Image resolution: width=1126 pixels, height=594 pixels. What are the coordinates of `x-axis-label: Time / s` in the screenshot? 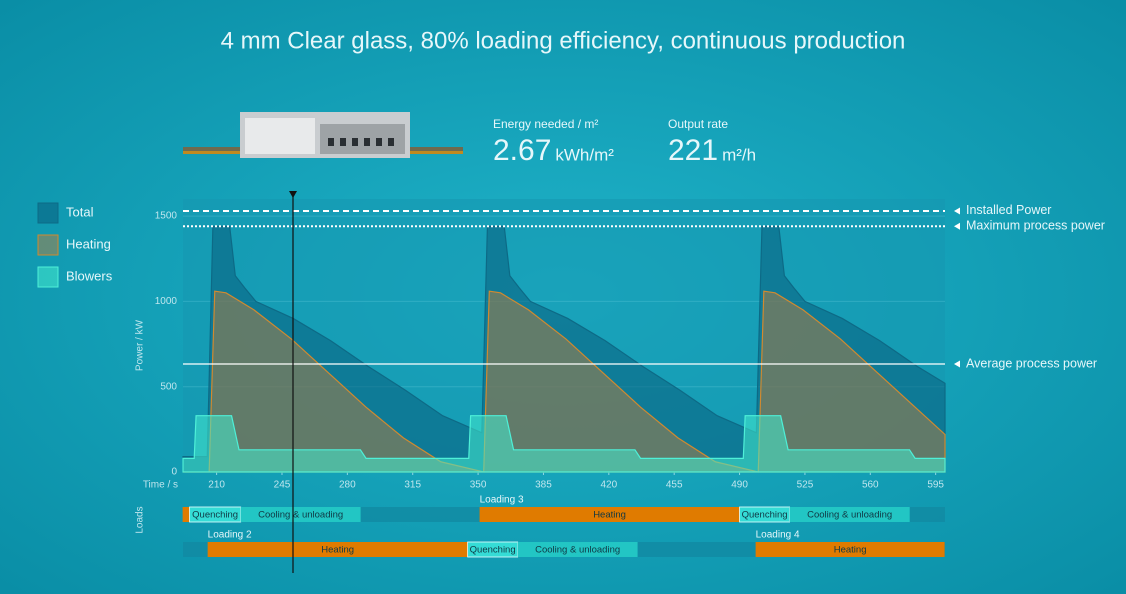 It's located at (160, 485).